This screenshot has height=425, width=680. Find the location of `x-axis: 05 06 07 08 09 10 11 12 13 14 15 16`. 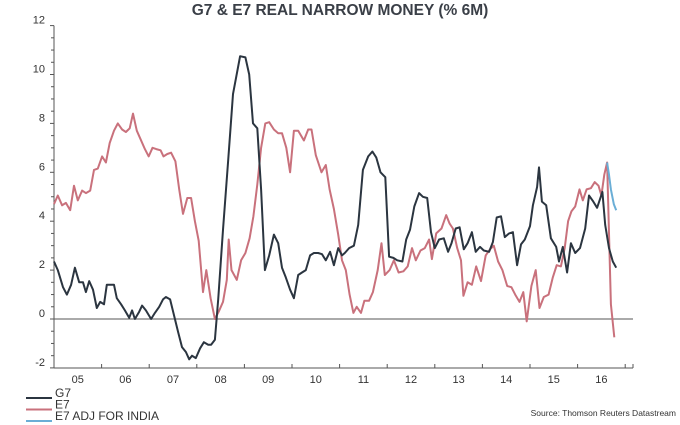

x-axis: 05 06 07 08 09 10 11 12 13 14 15 16 is located at coordinates (343, 375).